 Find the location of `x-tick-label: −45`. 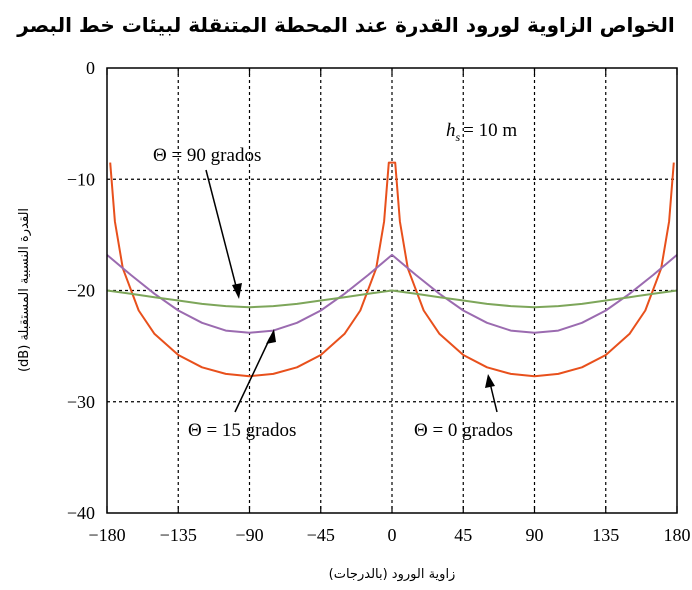

x-tick-label: −45 is located at coordinates (321, 535).